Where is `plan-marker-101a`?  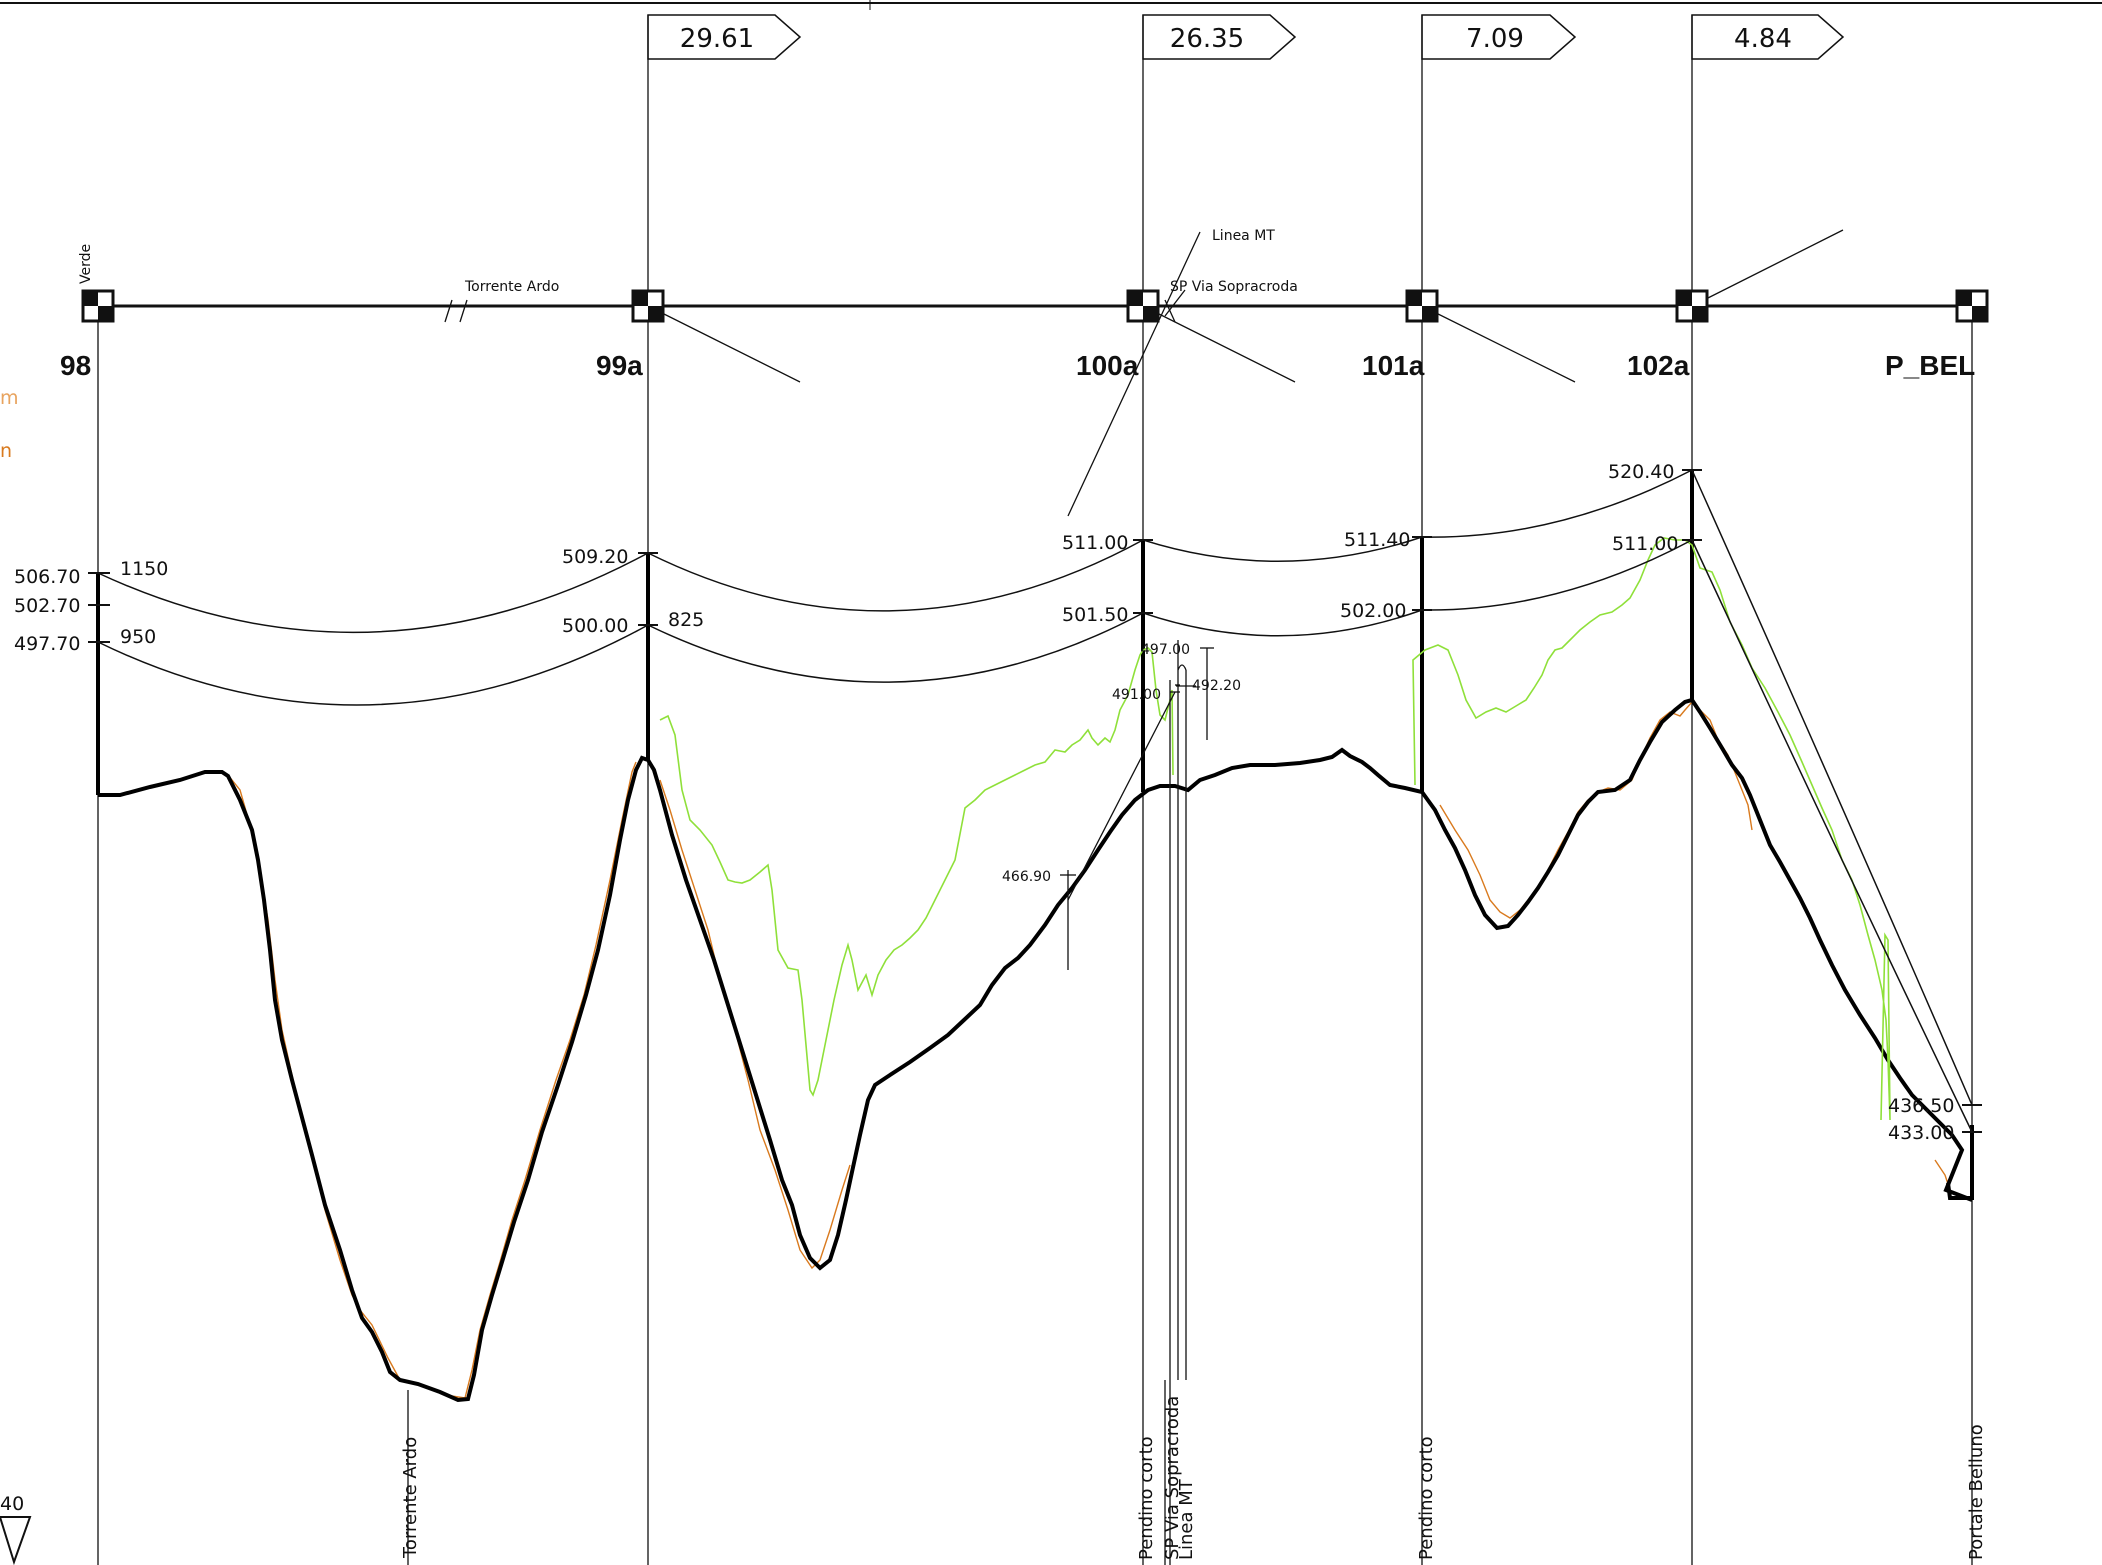 plan-marker-101a is located at coordinates (1422, 306).